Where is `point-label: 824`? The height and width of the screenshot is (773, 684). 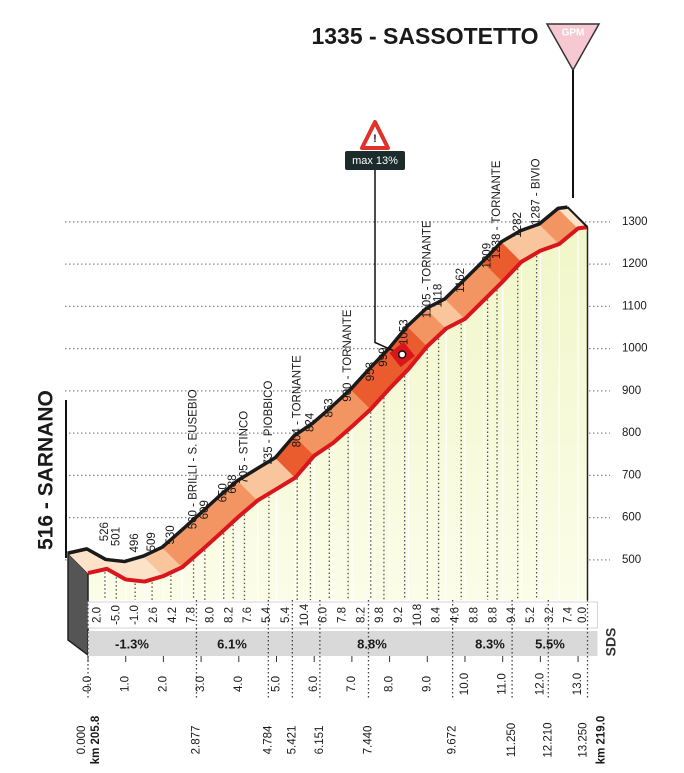 point-label: 824 is located at coordinates (310, 422).